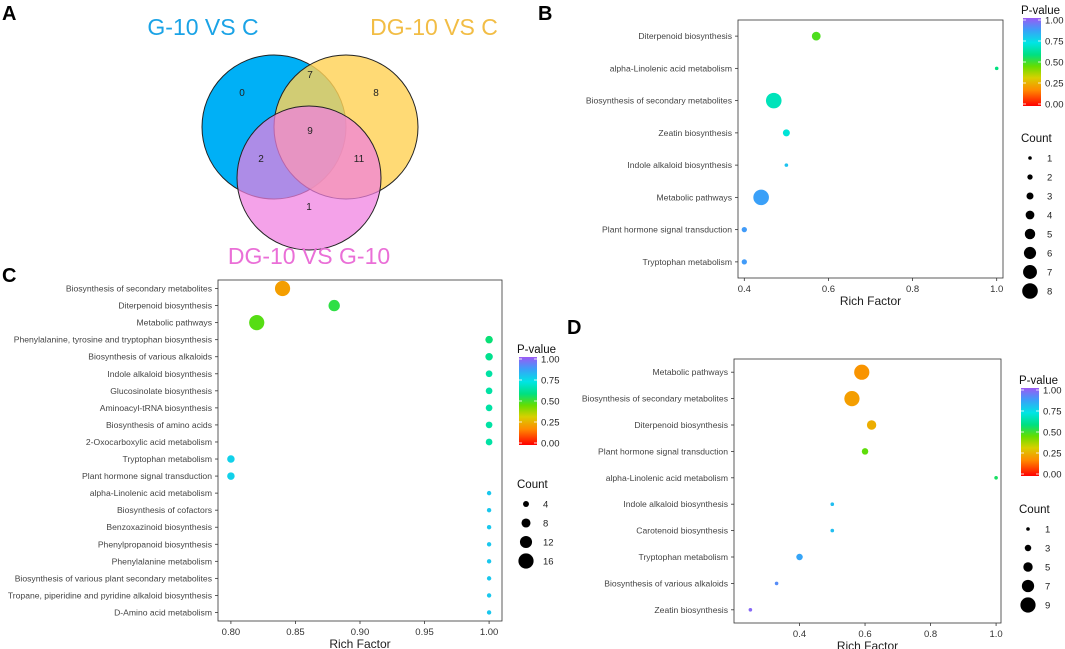 The width and height of the screenshot is (1065, 649). What do you see at coordinates (912, 289) in the screenshot?
I see `panel-b-x-tick-label: 0.8` at bounding box center [912, 289].